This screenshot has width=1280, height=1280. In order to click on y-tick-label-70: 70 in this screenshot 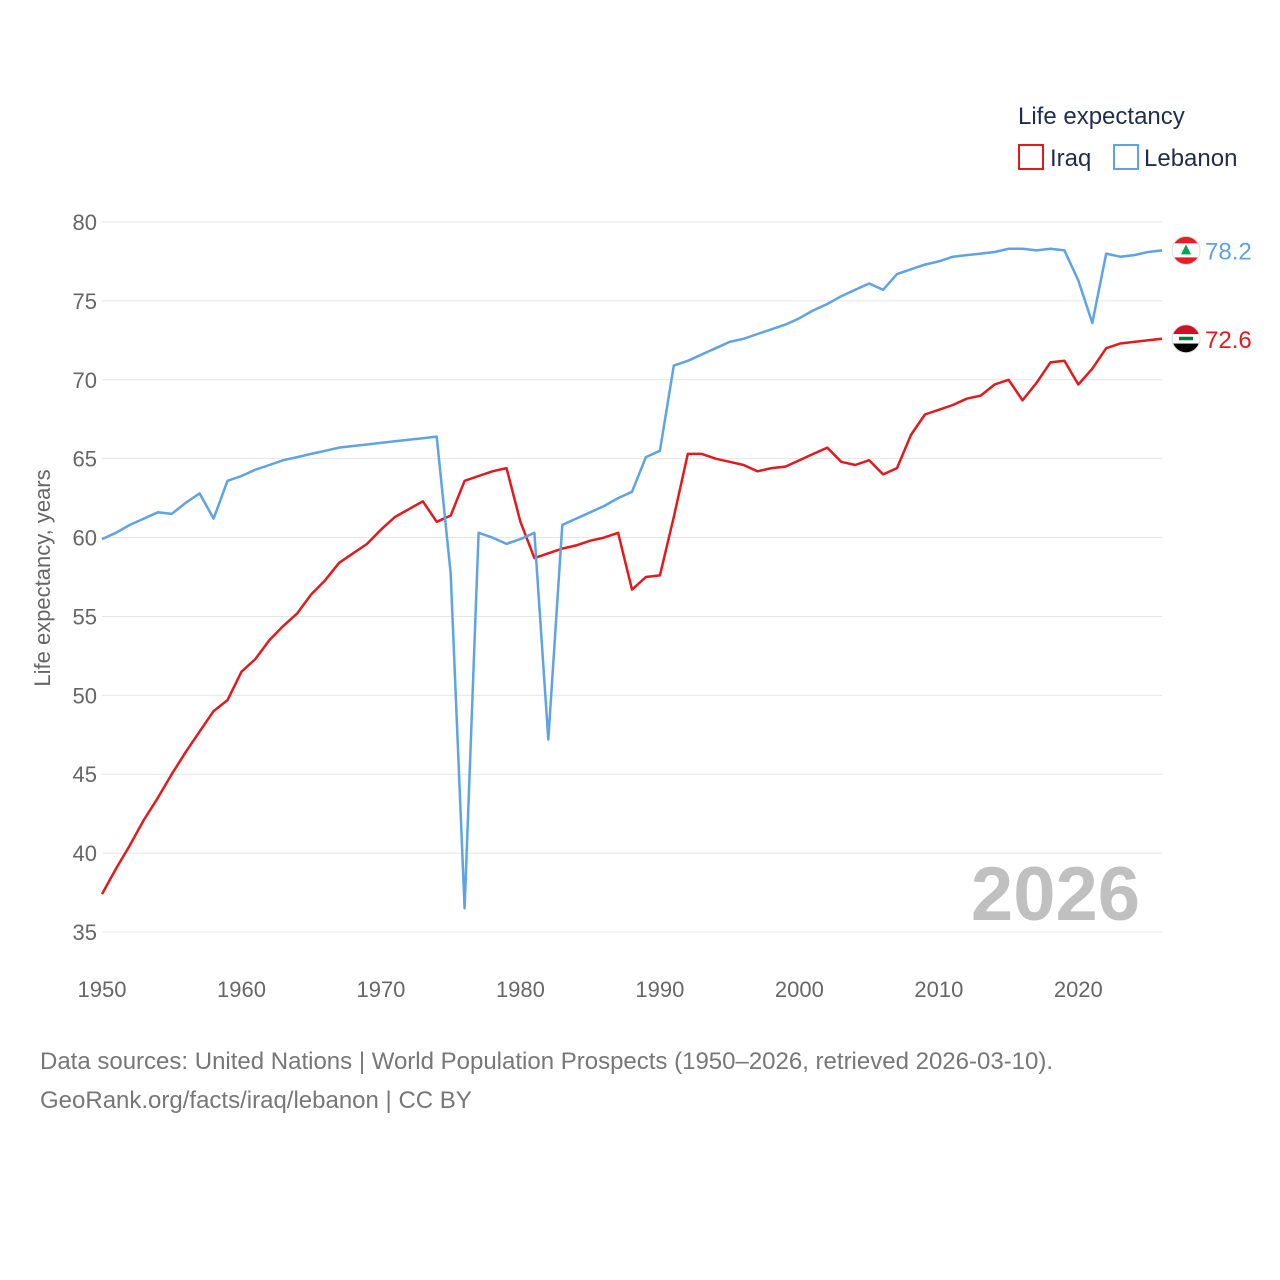, I will do `click(85, 380)`.